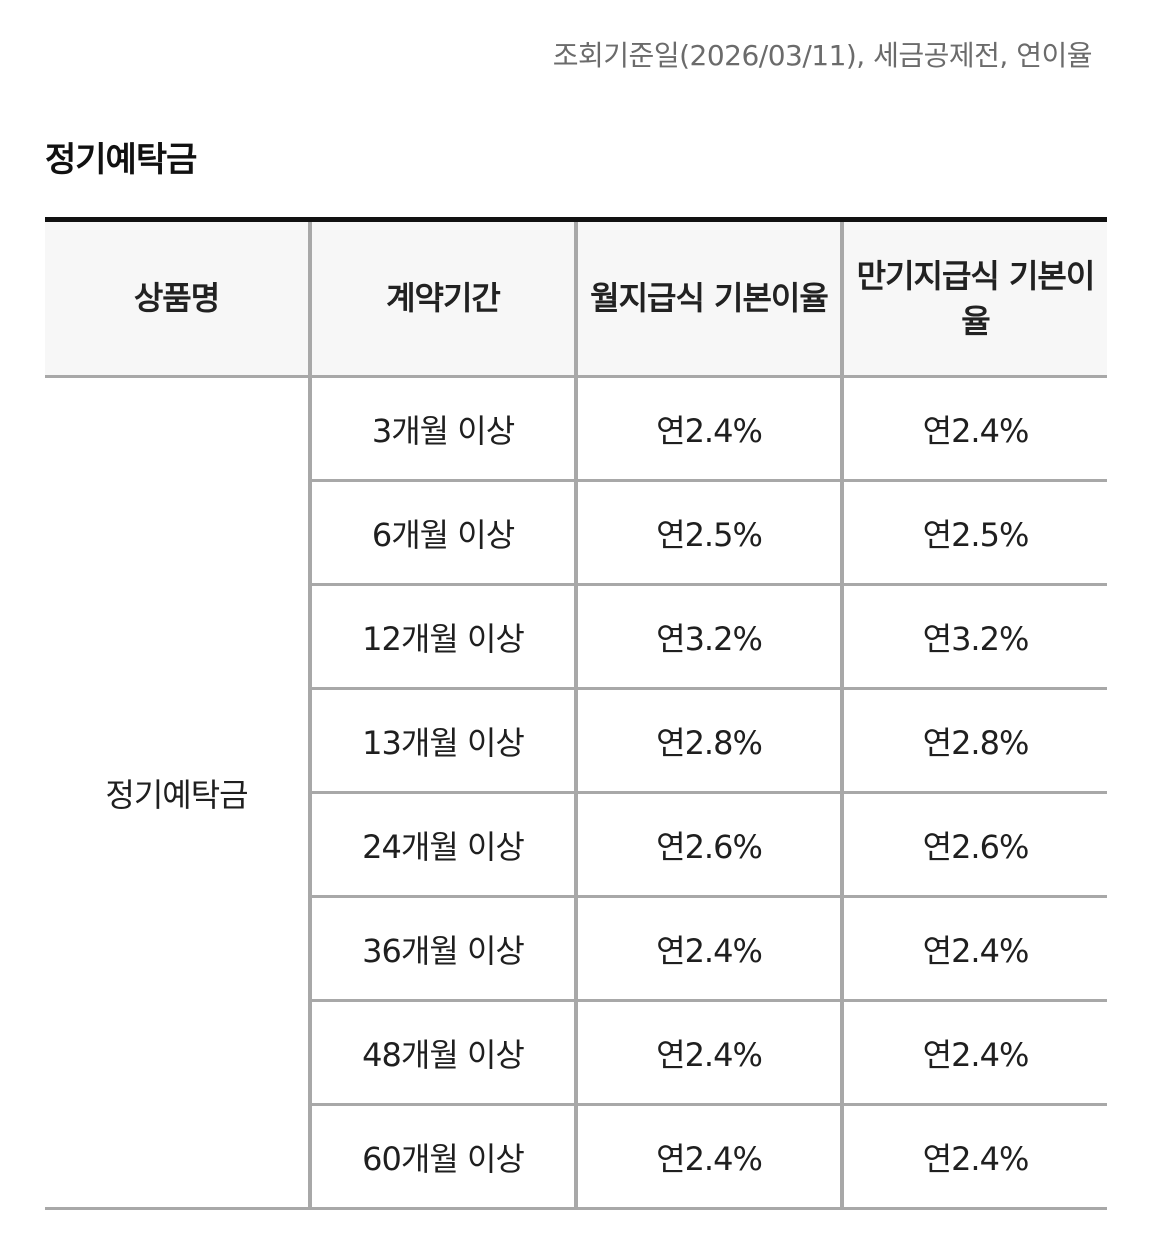  I want to click on section-title: 정기예탁금, so click(121, 160).